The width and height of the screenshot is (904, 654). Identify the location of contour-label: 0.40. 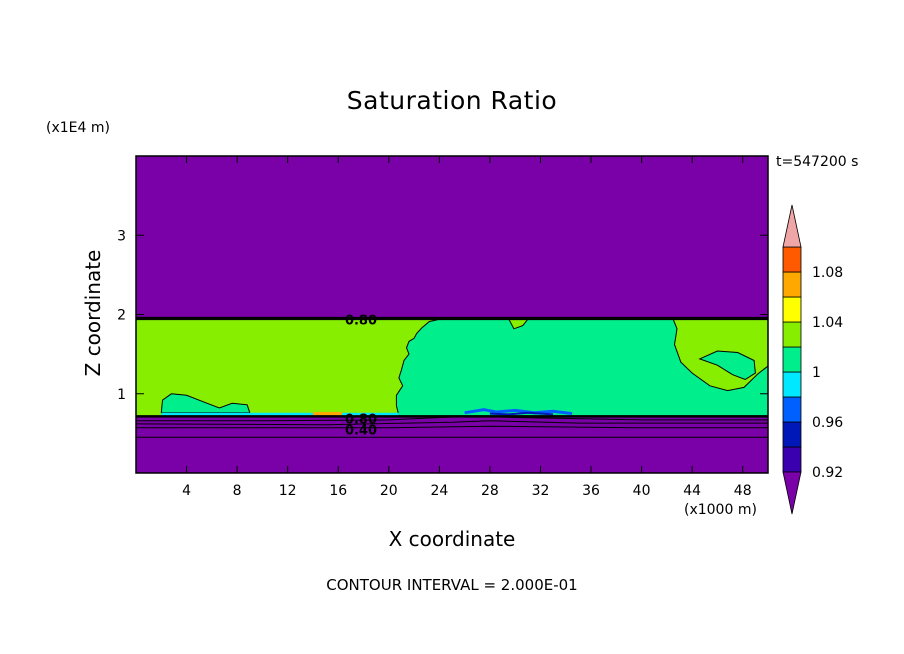
(361, 430).